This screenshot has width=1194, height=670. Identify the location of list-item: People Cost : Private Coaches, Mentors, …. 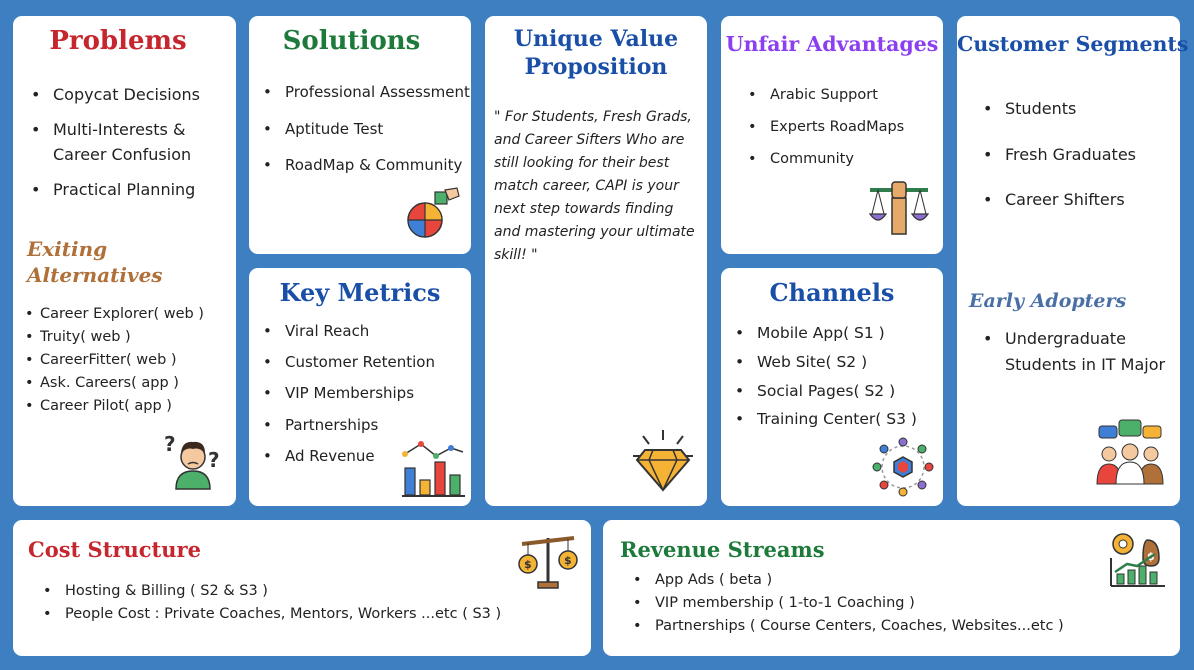
(272, 614).